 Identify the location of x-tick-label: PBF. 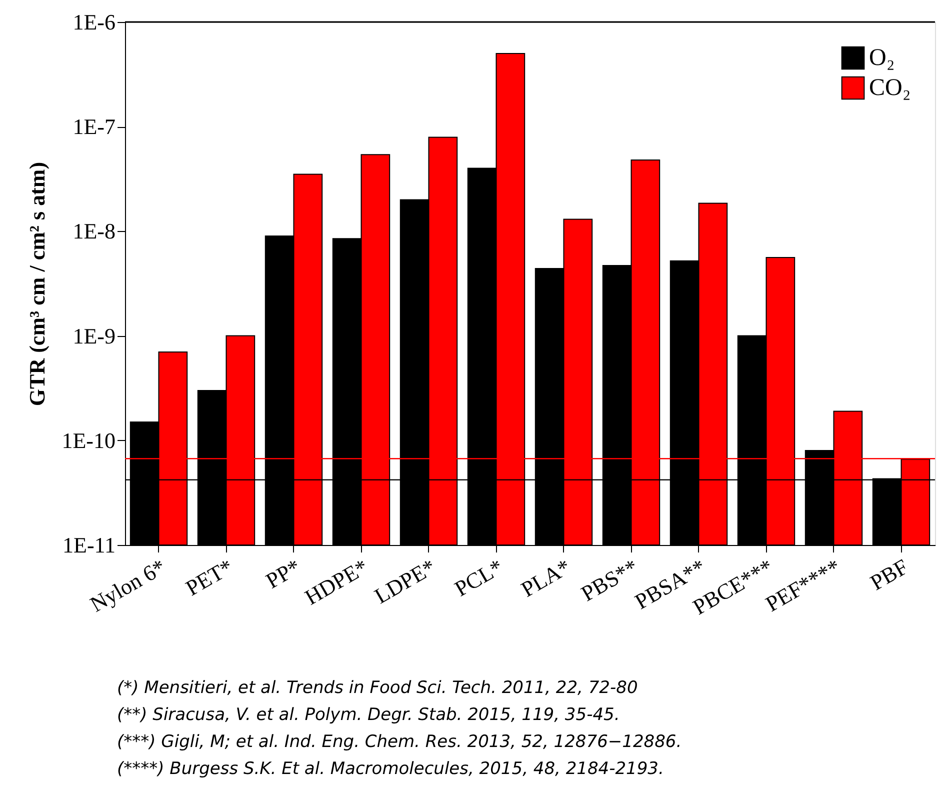
(889, 575).